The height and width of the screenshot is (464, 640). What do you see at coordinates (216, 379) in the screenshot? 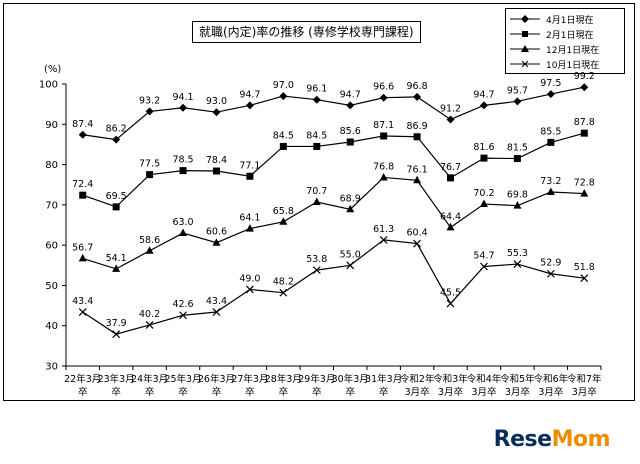
I see `x-tick-label: 26年3月` at bounding box center [216, 379].